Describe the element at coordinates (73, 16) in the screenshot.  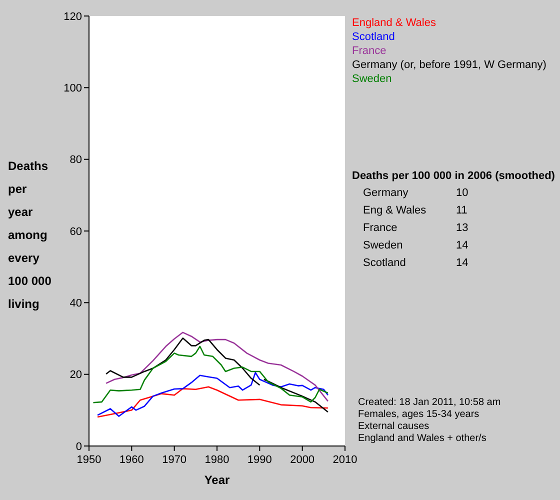
I see `y-tick-label: 120` at that location.